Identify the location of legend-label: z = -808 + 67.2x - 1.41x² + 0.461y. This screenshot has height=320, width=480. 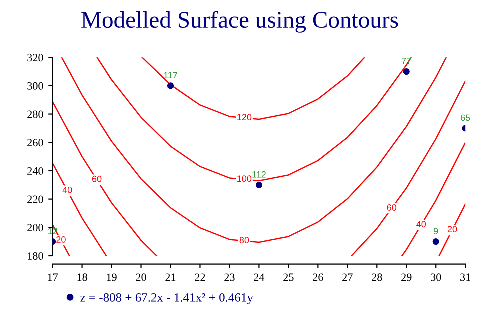
(167, 298).